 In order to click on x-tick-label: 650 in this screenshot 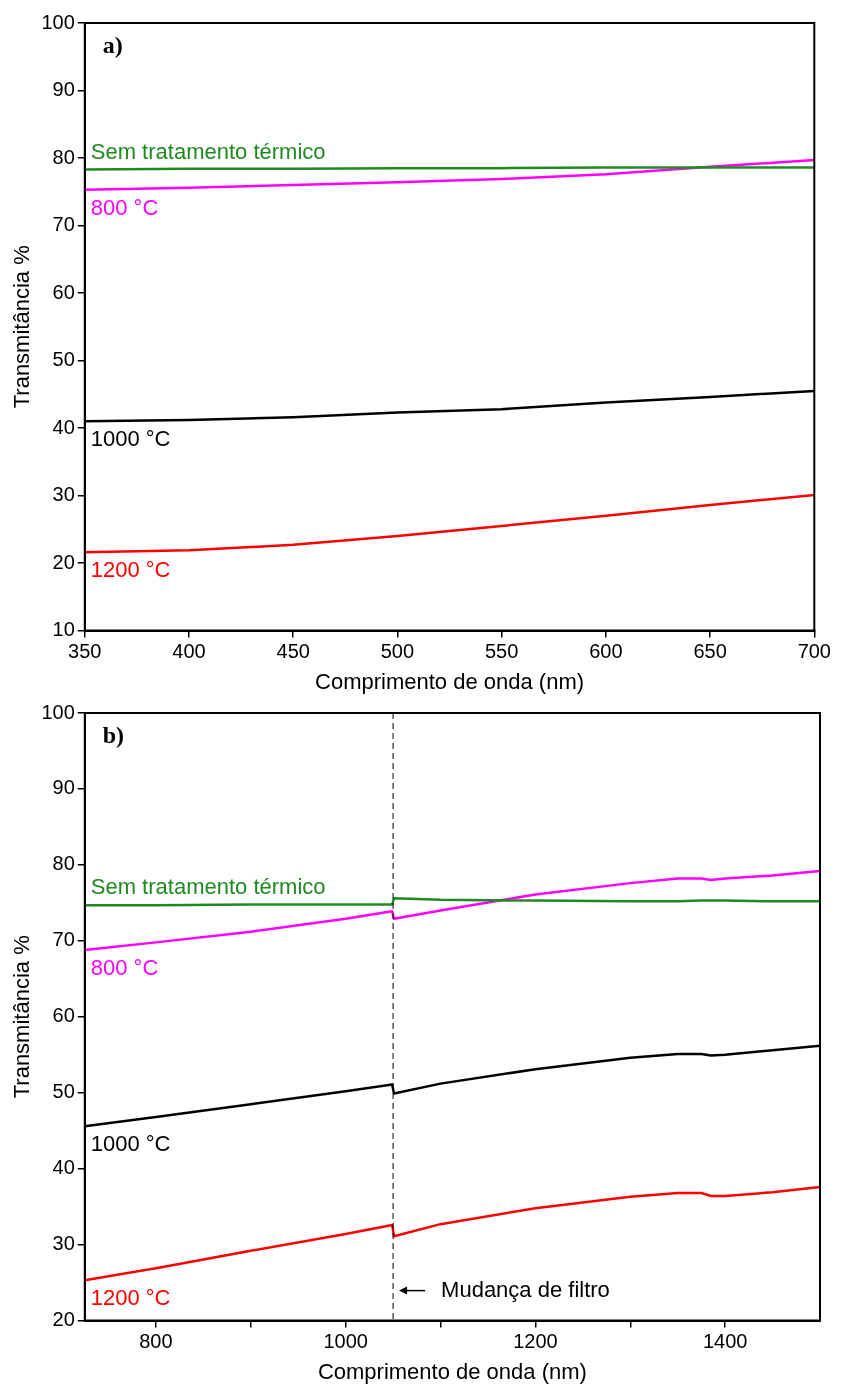, I will do `click(710, 651)`.